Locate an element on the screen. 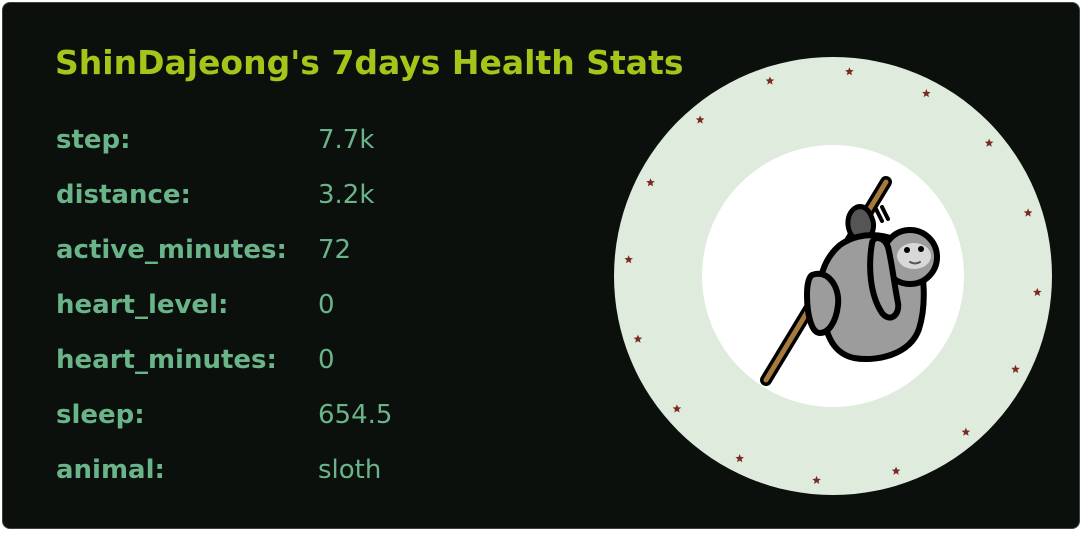 The image size is (1084, 533). stat-label: active_minutes: is located at coordinates (171, 250).